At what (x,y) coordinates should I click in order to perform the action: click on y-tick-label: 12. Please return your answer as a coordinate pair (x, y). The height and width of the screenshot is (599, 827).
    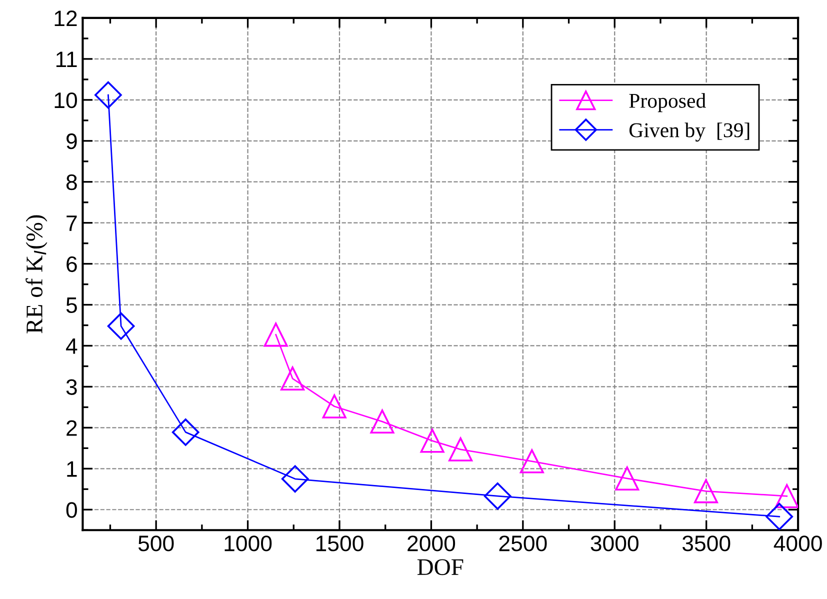
    Looking at the image, I should click on (65, 18).